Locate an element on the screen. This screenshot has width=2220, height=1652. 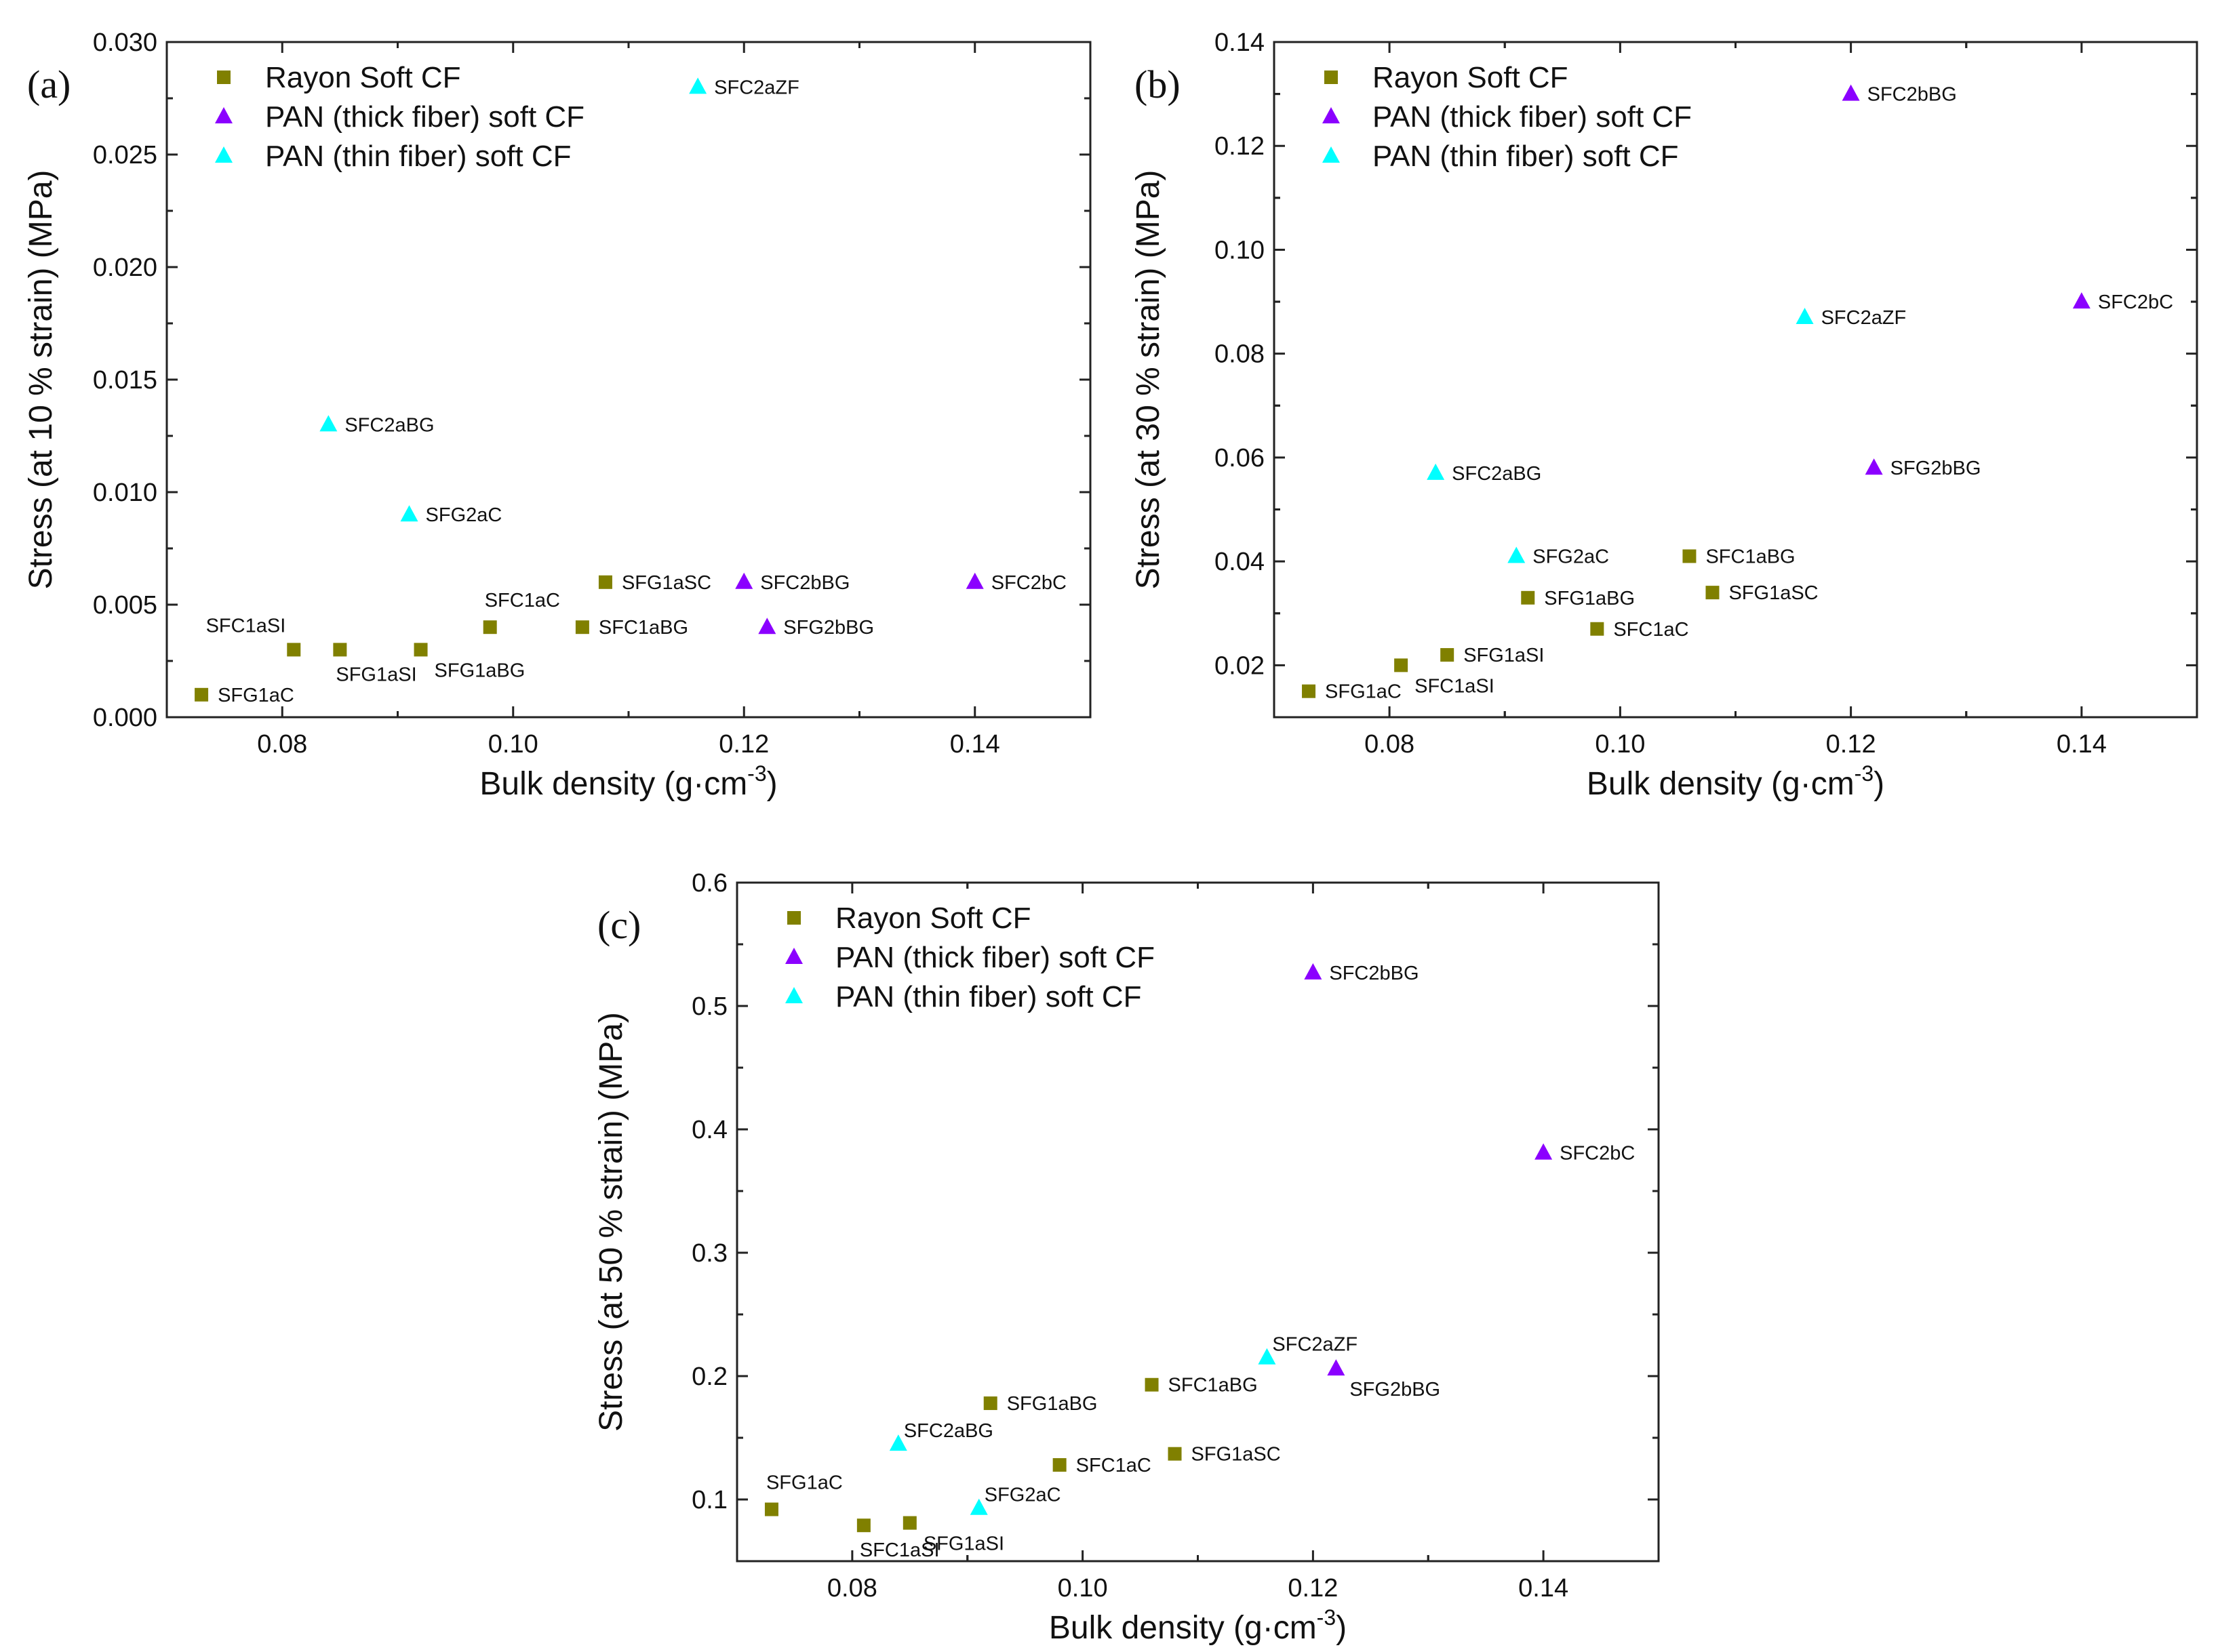
y-tick-label: 0.2 is located at coordinates (710, 1377).